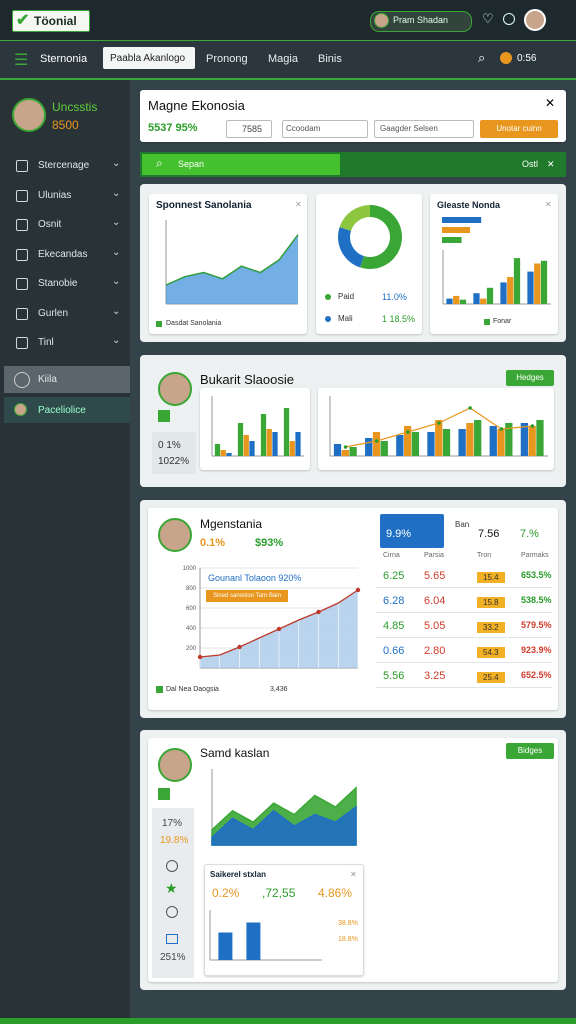 Image resolution: width=576 pixels, height=1024 pixels. Describe the element at coordinates (249, 129) in the screenshot. I see `chip` at that location.